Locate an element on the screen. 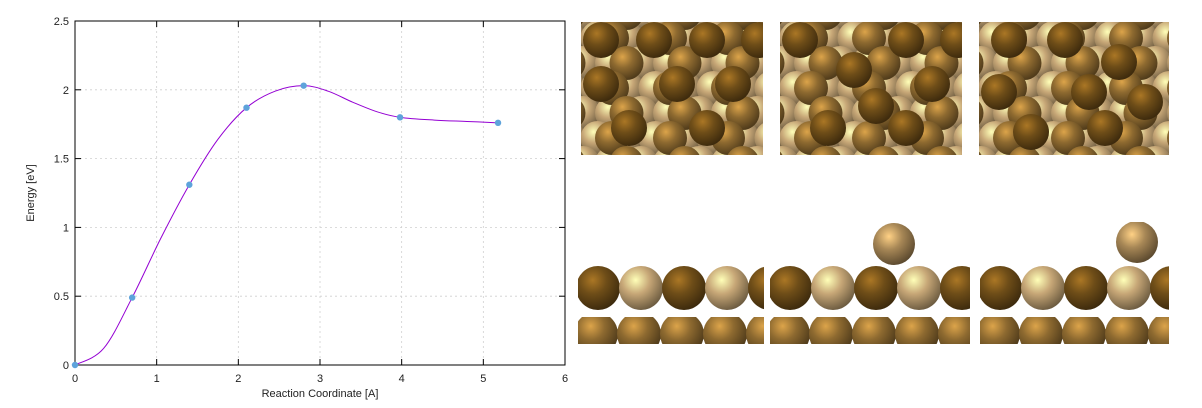 This screenshot has width=1202, height=408. transition-state-top-view is located at coordinates (871, 88).